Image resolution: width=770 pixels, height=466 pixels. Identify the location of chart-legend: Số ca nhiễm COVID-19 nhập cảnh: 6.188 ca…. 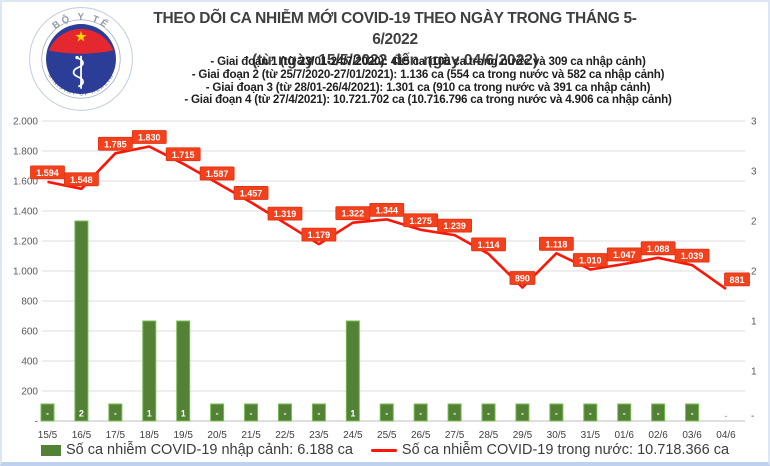
(385, 450).